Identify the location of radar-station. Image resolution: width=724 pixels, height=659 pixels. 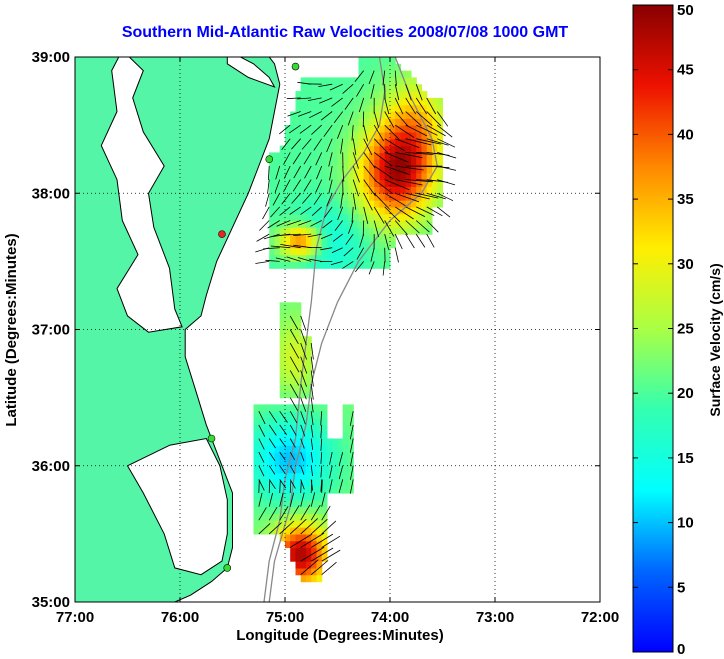
(295, 66).